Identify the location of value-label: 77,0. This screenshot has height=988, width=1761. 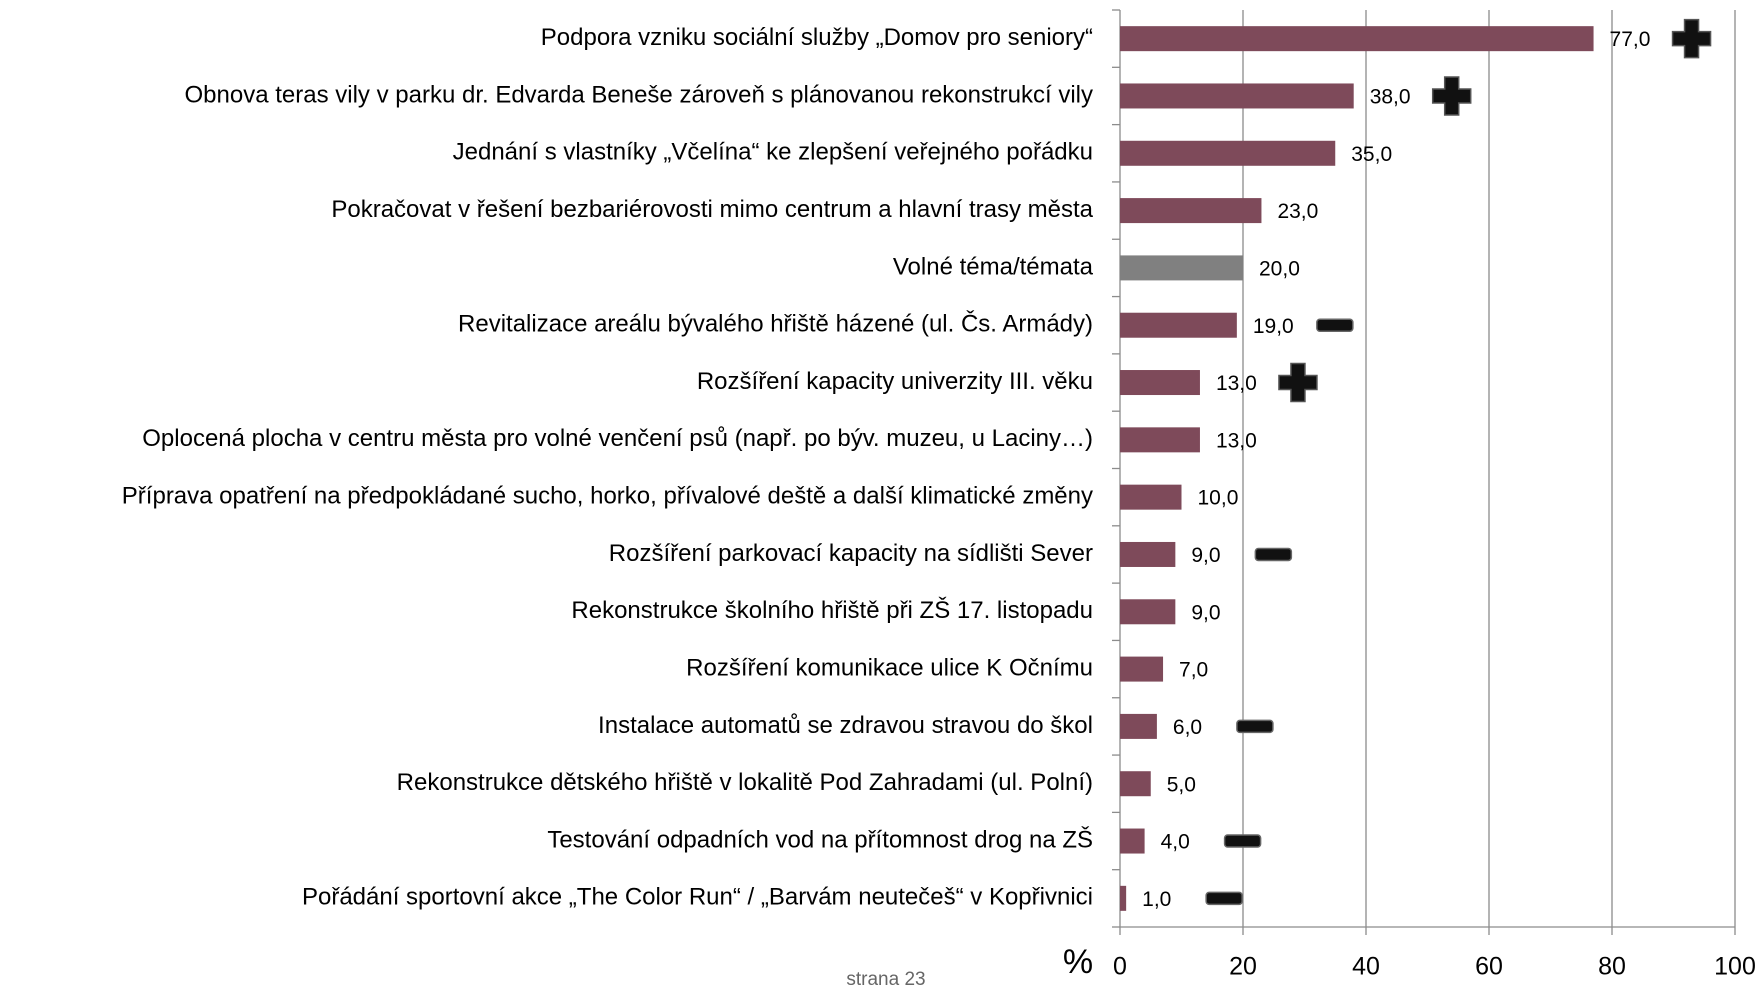
(1630, 39).